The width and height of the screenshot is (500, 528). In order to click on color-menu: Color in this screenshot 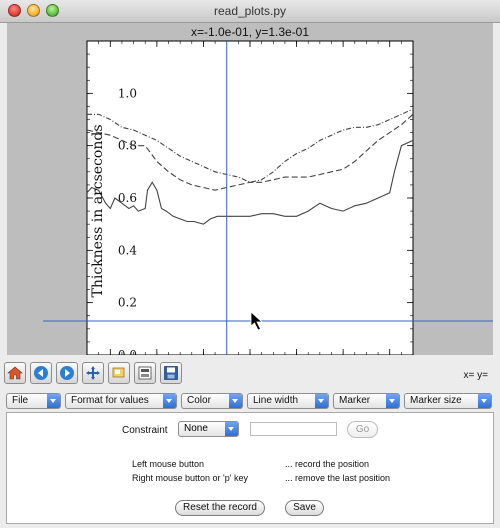, I will do `click(212, 401)`.